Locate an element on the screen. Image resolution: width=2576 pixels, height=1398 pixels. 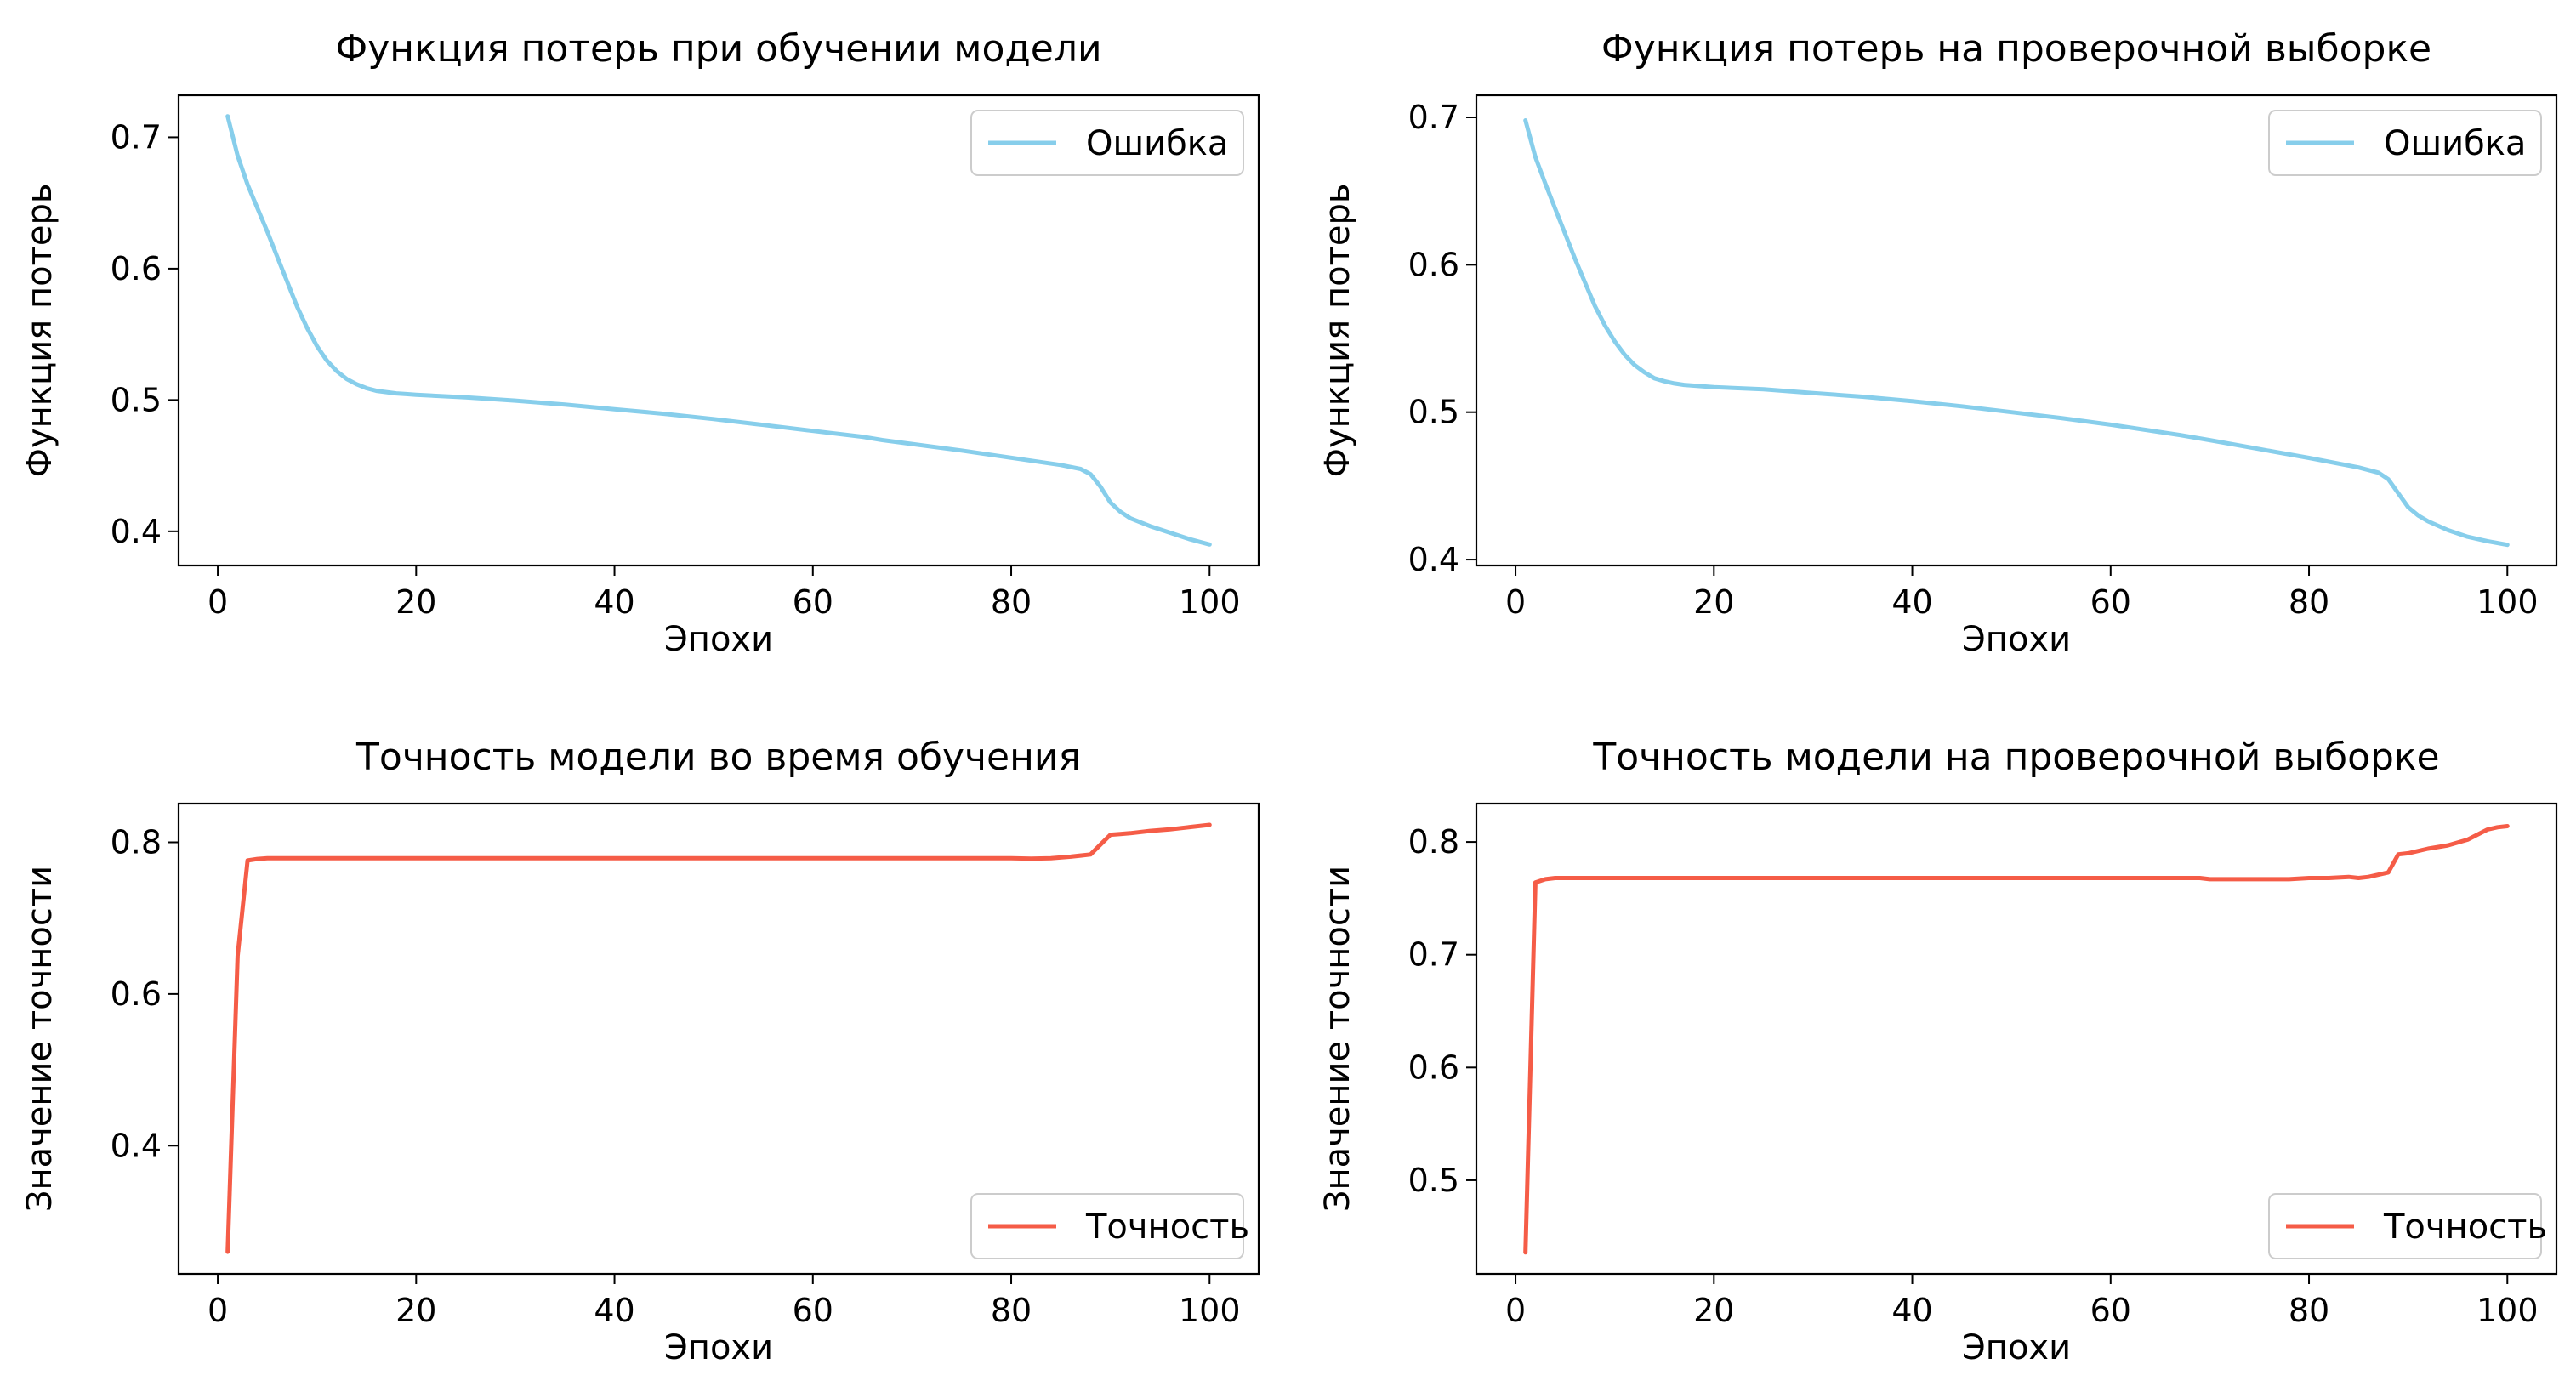
chart-title: Точность модели во время обучения is located at coordinates (718, 757).